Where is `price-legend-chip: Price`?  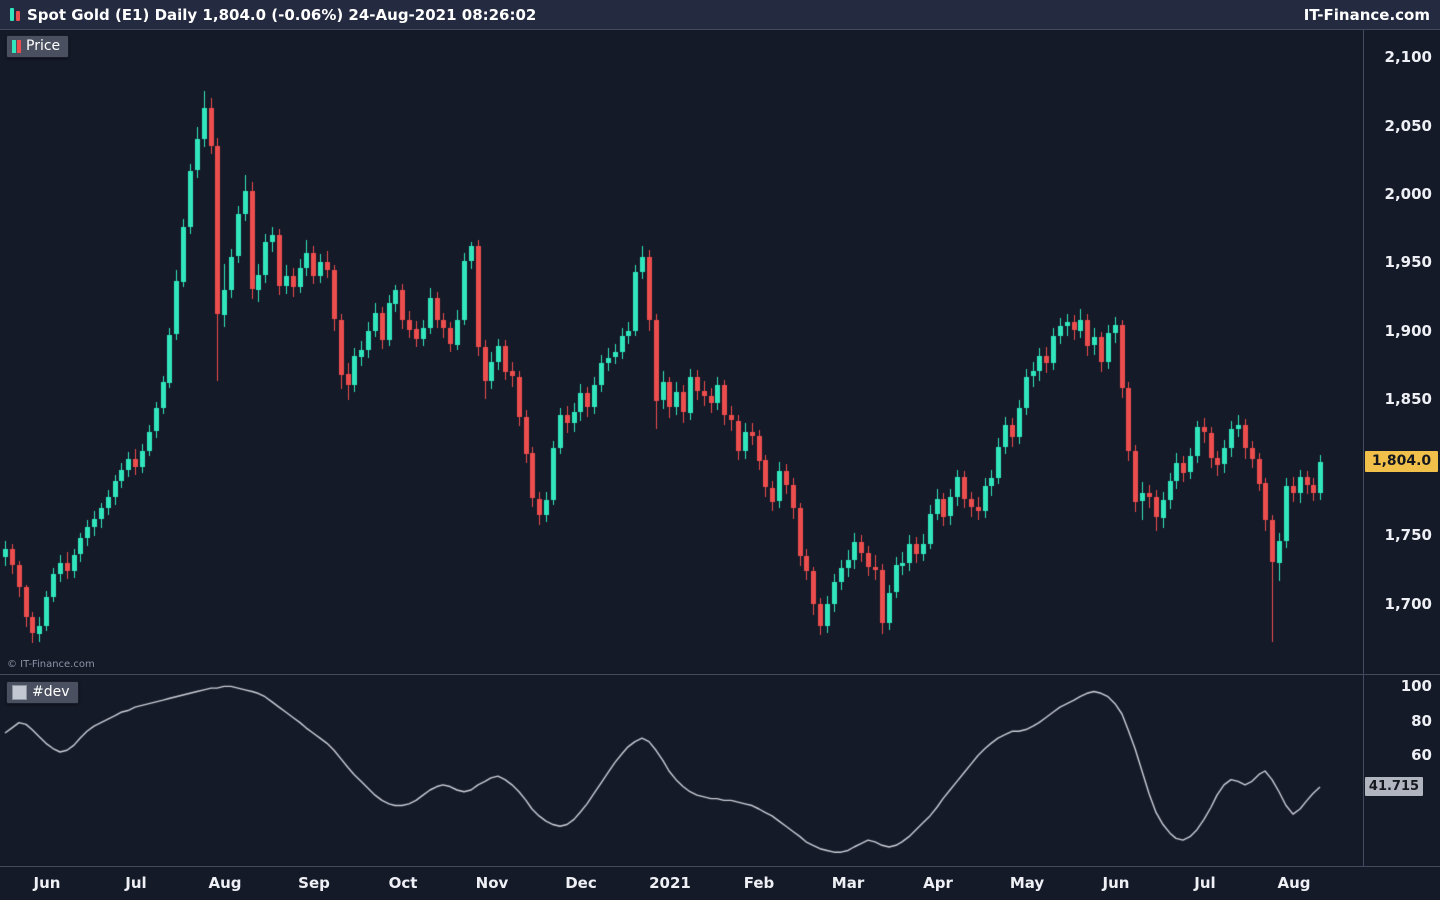
price-legend-chip: Price is located at coordinates (38, 46).